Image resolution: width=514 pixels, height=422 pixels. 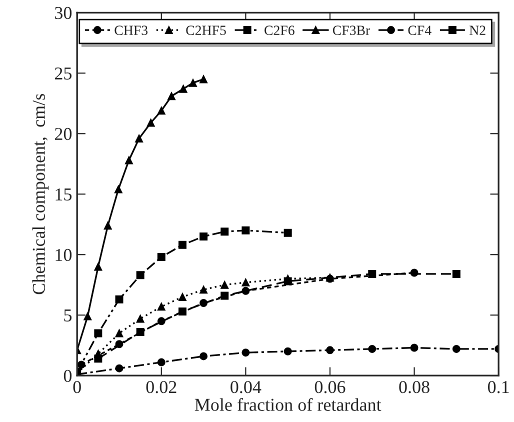 I want to click on x-tick-label: 0.06, so click(x=330, y=387).